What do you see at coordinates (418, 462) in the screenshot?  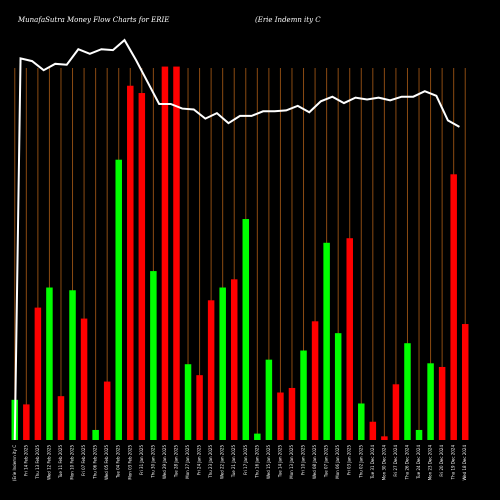 I see `x-tick-label: Tue 24 Dec 2024` at bounding box center [418, 462].